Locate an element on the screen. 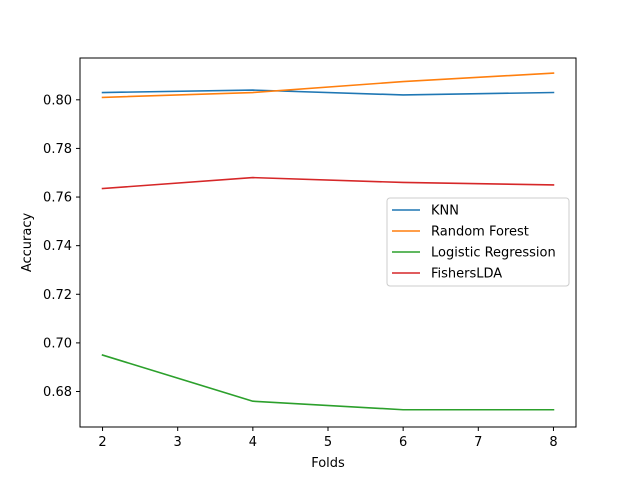 This screenshot has width=640, height=480. x-tick-label: 8 is located at coordinates (553, 442).